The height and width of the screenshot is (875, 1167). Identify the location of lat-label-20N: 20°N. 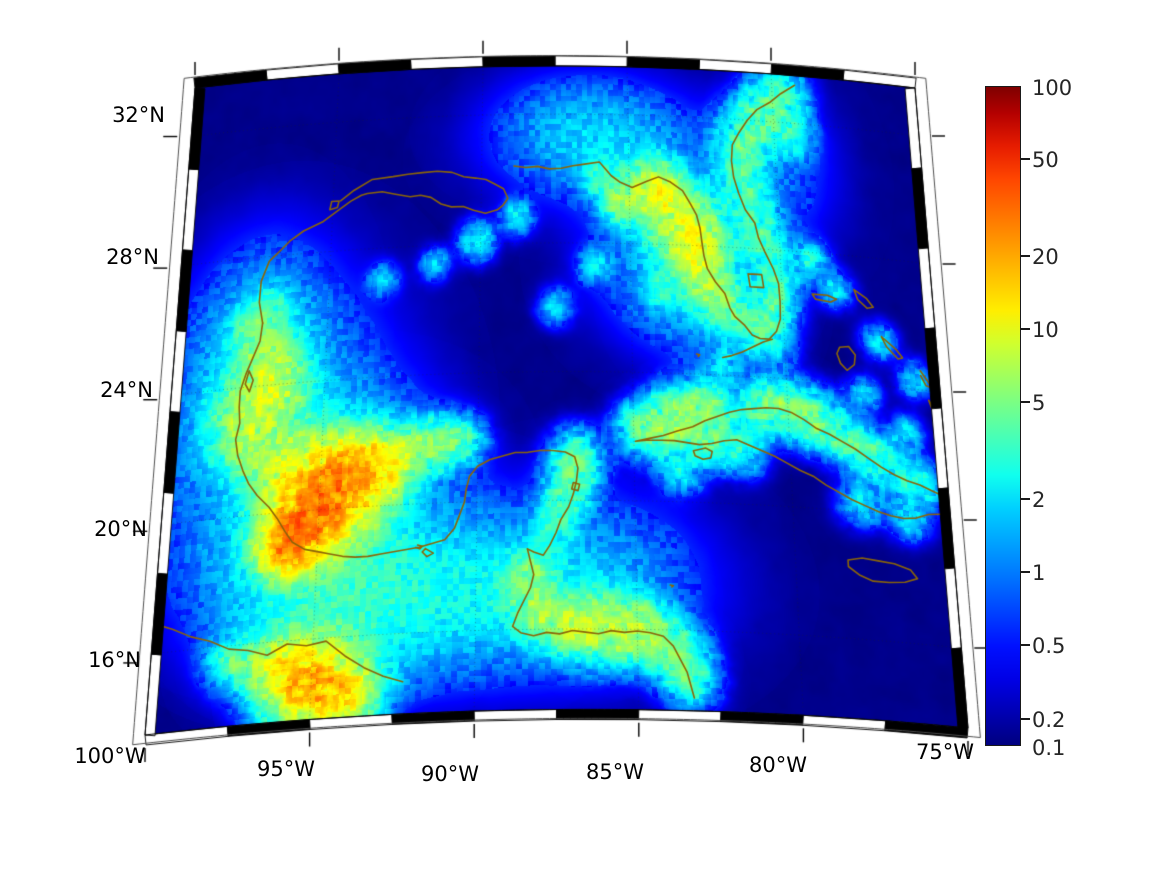
(120, 529).